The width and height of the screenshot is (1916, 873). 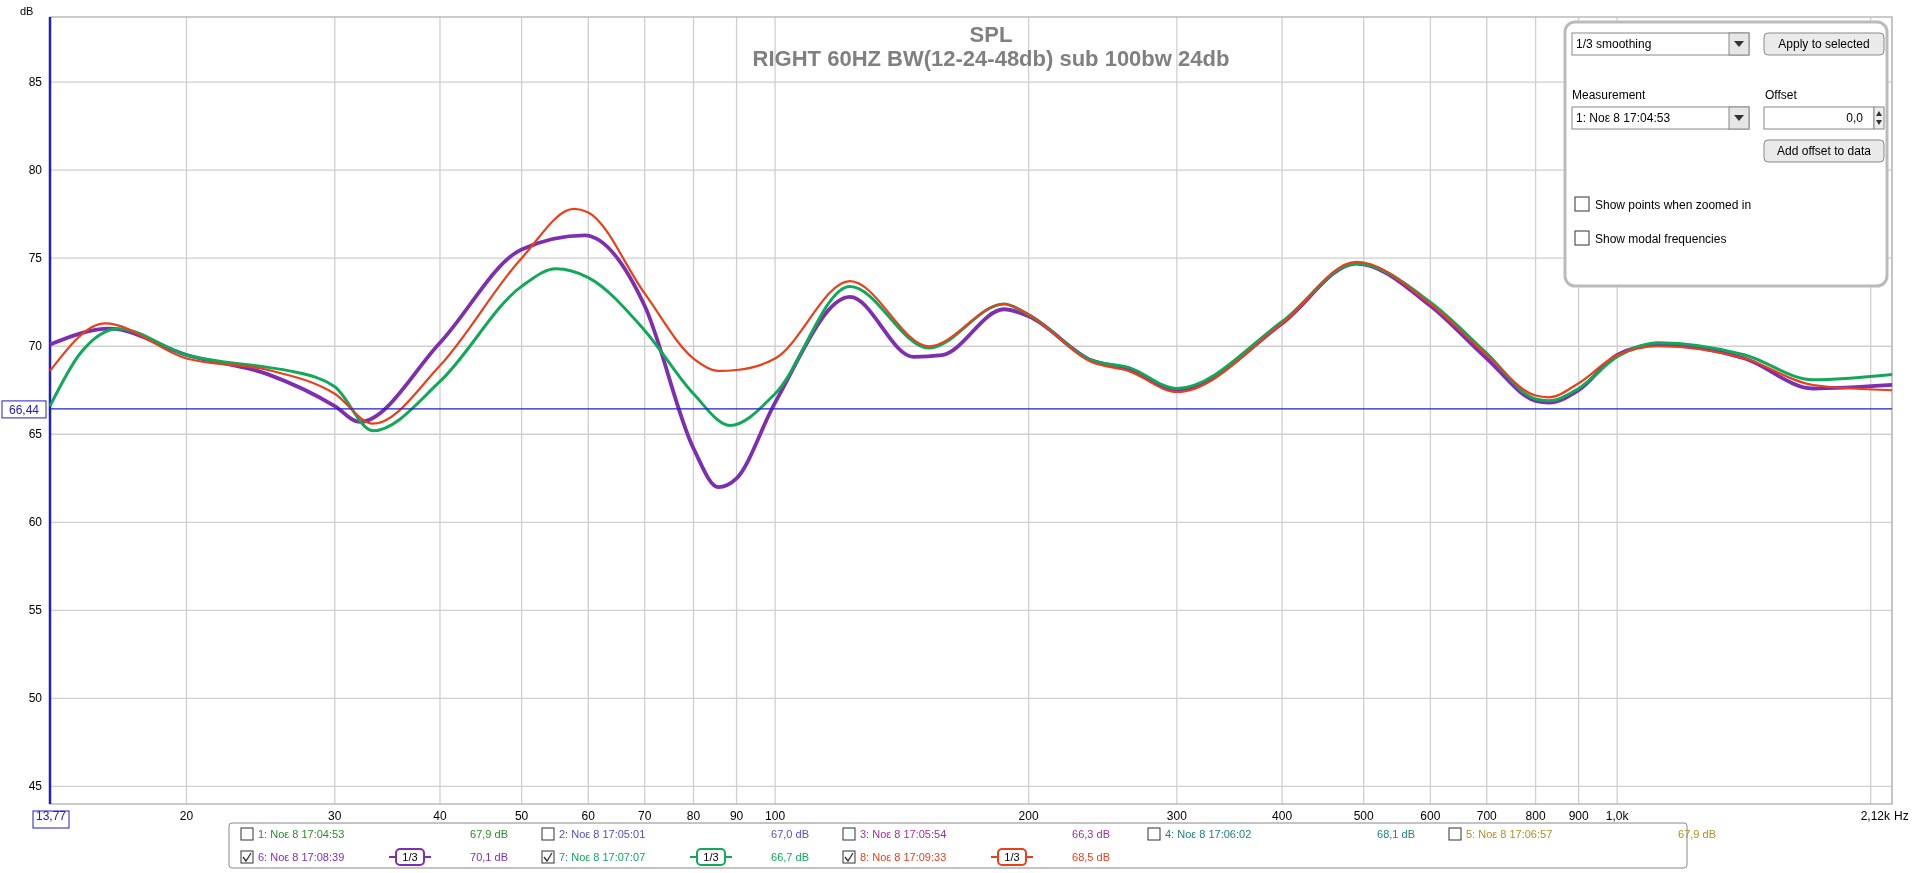 What do you see at coordinates (1901, 816) in the screenshot?
I see `x-axis-title: Hz` at bounding box center [1901, 816].